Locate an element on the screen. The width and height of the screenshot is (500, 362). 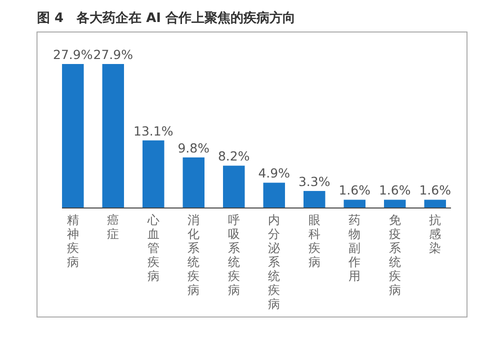
x-tick-label: 眼科疾病 is located at coordinates (314, 241).